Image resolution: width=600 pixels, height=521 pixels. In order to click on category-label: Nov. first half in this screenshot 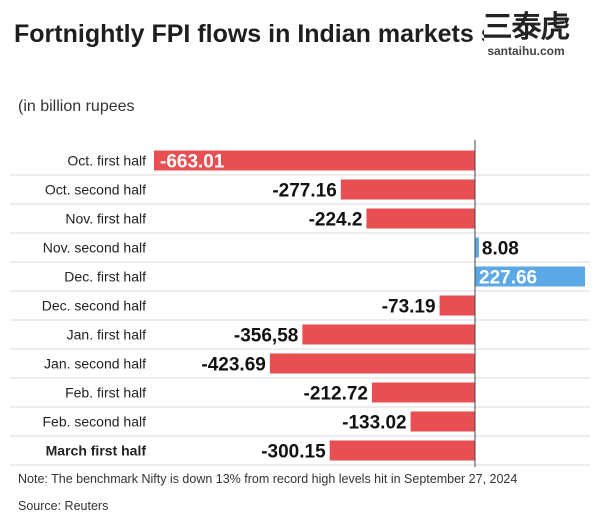, I will do `click(105, 219)`.